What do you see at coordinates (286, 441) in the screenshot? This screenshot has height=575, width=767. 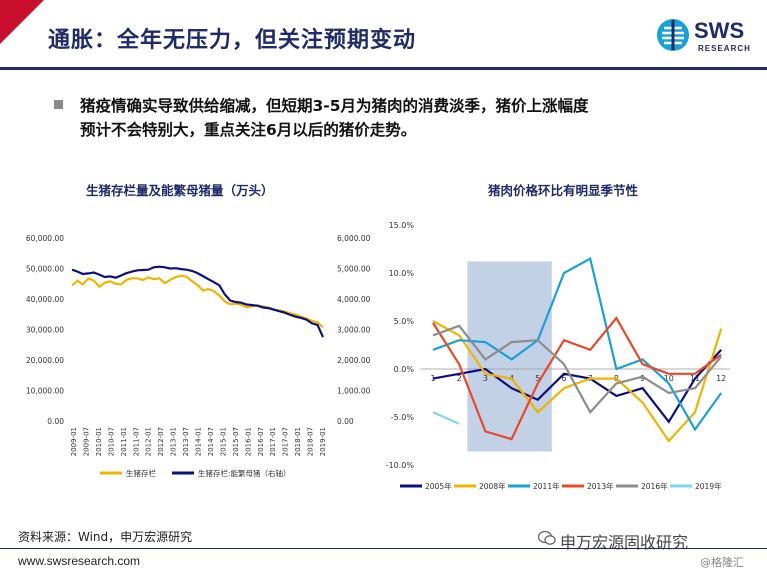 I see `x-tick-label: 2017-07` at bounding box center [286, 441].